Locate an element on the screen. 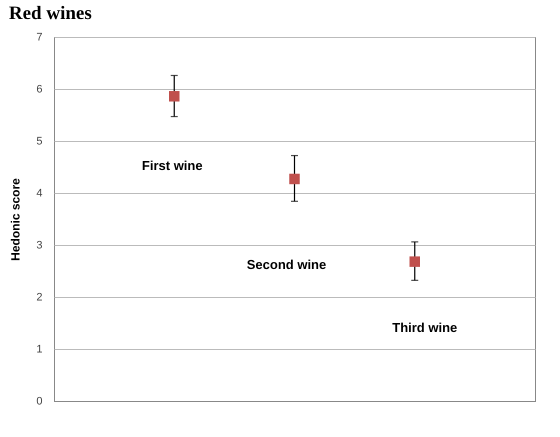  y-tick-label: 1 is located at coordinates (39, 350).